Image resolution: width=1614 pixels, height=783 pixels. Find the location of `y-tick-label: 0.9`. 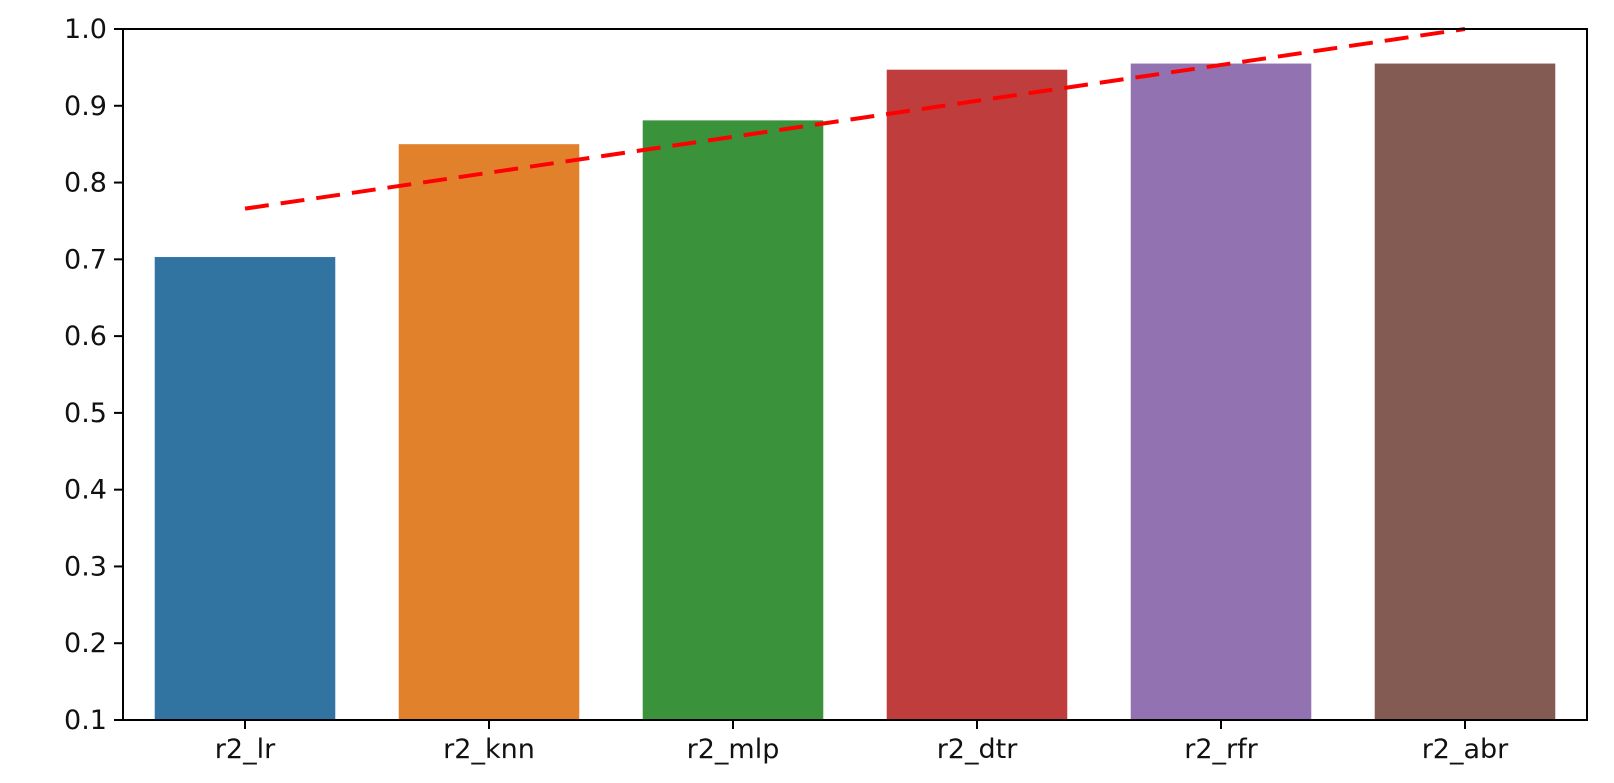

y-tick-label: 0.9 is located at coordinates (85, 106).